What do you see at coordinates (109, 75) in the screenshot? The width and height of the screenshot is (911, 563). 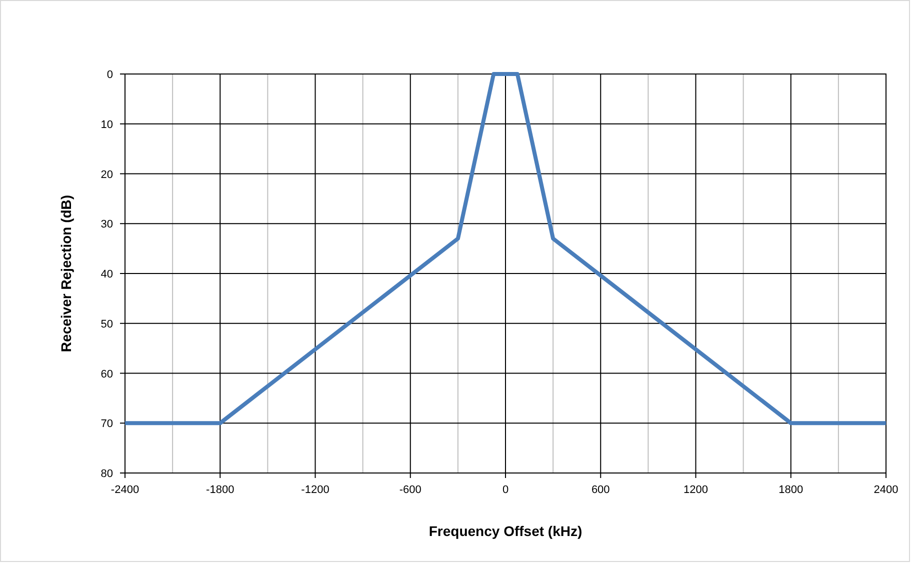 I see `y-tick-label: 0` at bounding box center [109, 75].